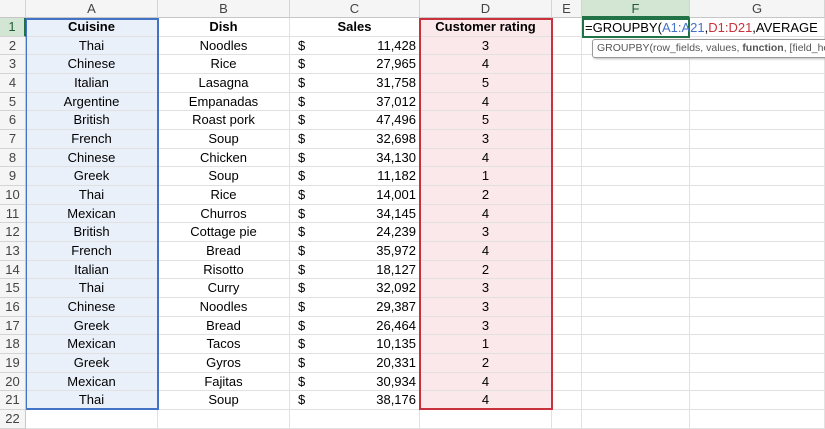 The height and width of the screenshot is (429, 825). Describe the element at coordinates (13, 382) in the screenshot. I see `row-header-20: 20` at that location.